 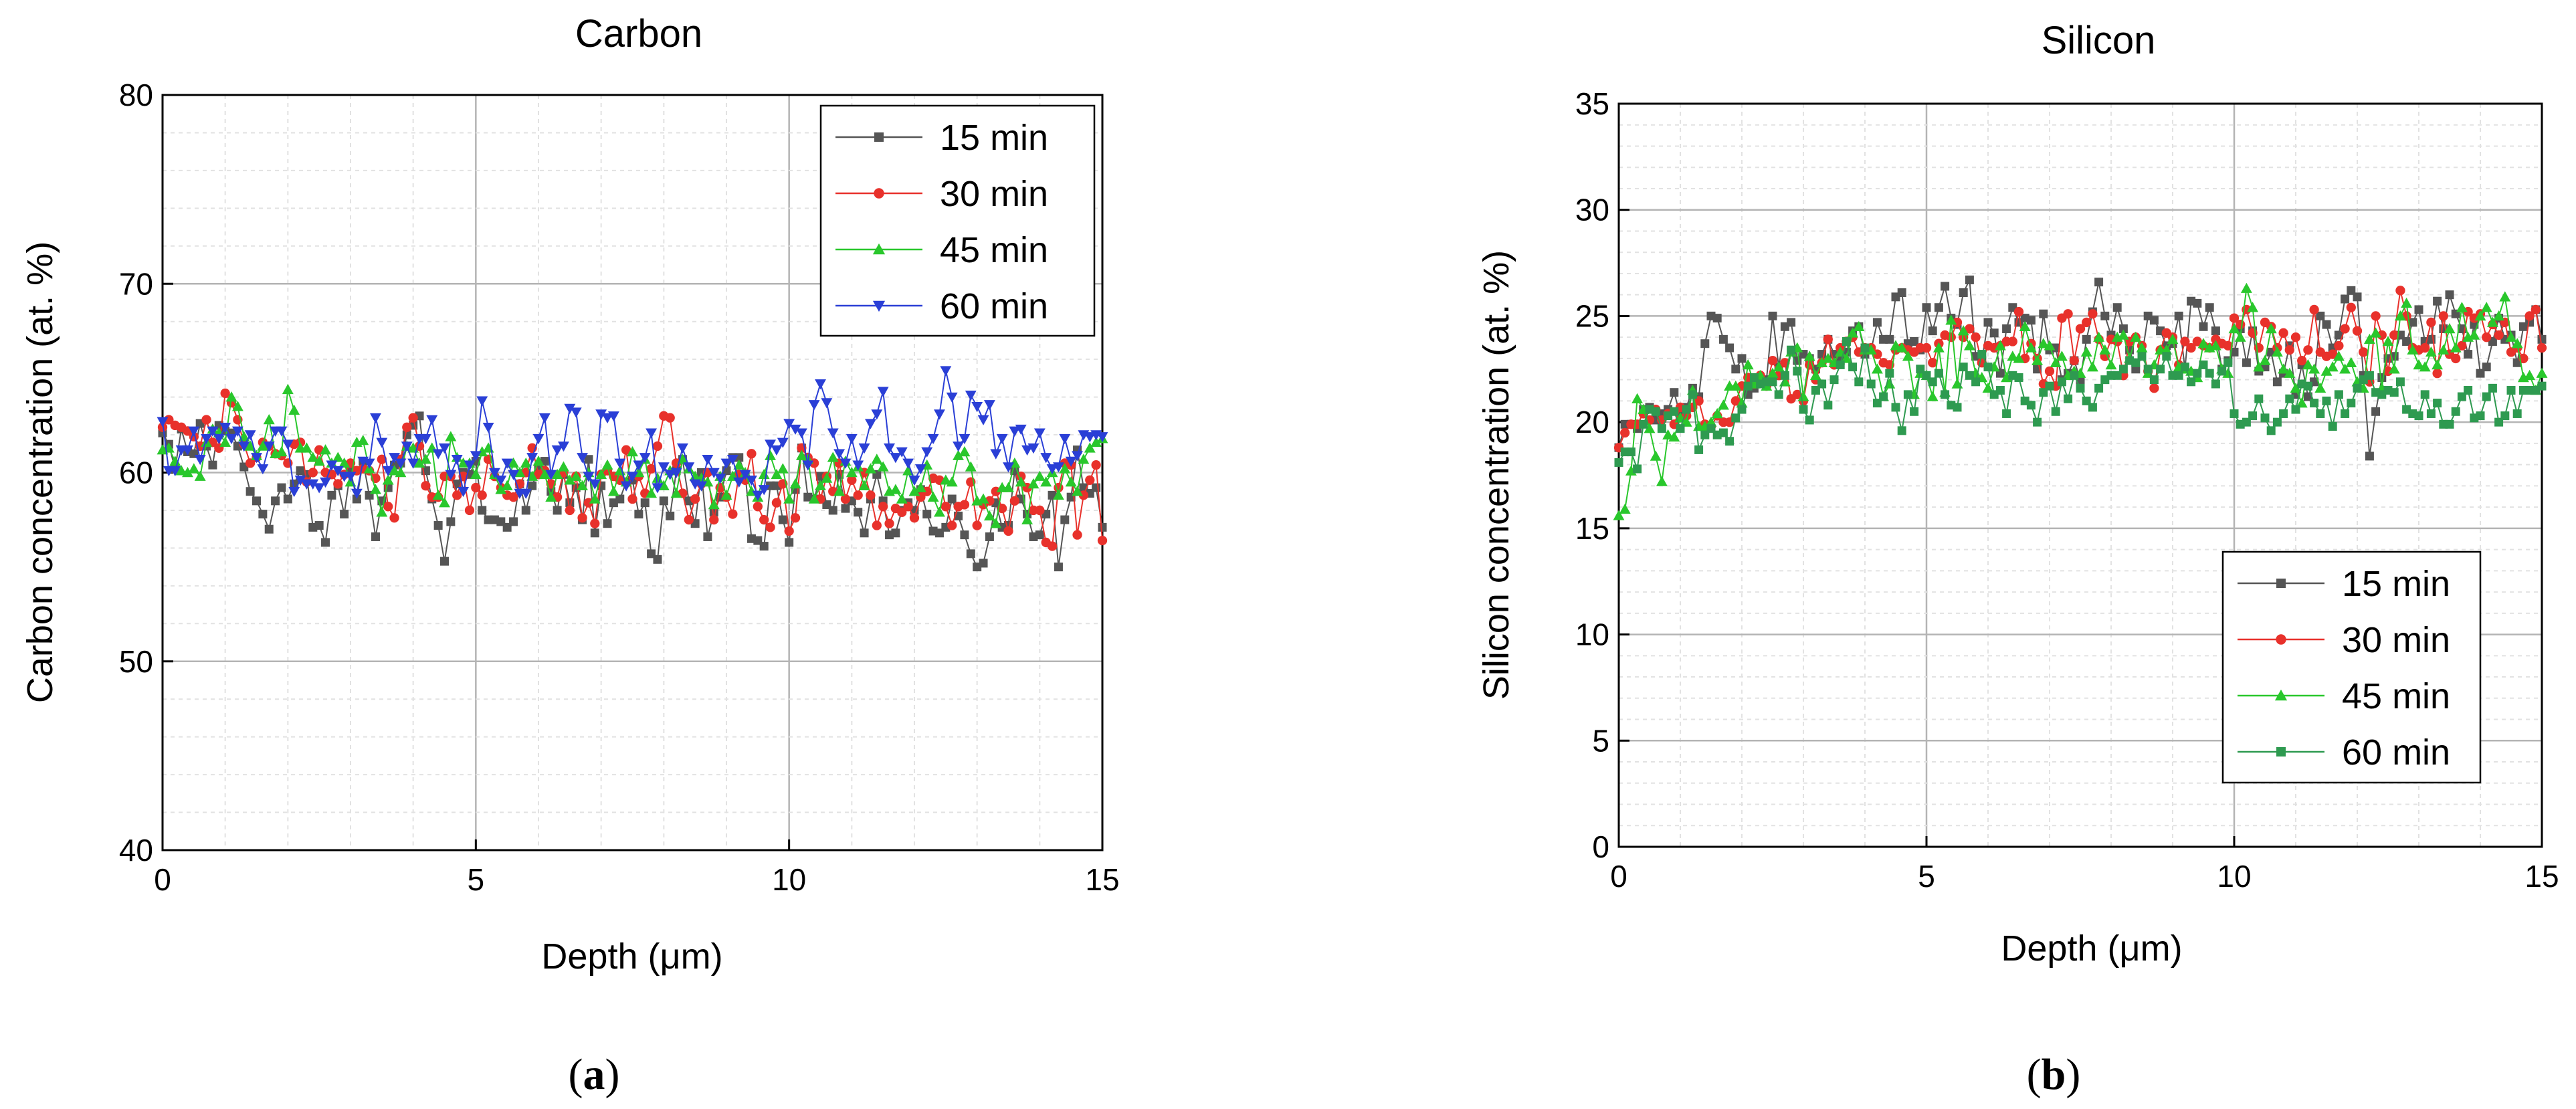 What do you see at coordinates (2080, 406) in the screenshot?
I see `series-60-min` at bounding box center [2080, 406].